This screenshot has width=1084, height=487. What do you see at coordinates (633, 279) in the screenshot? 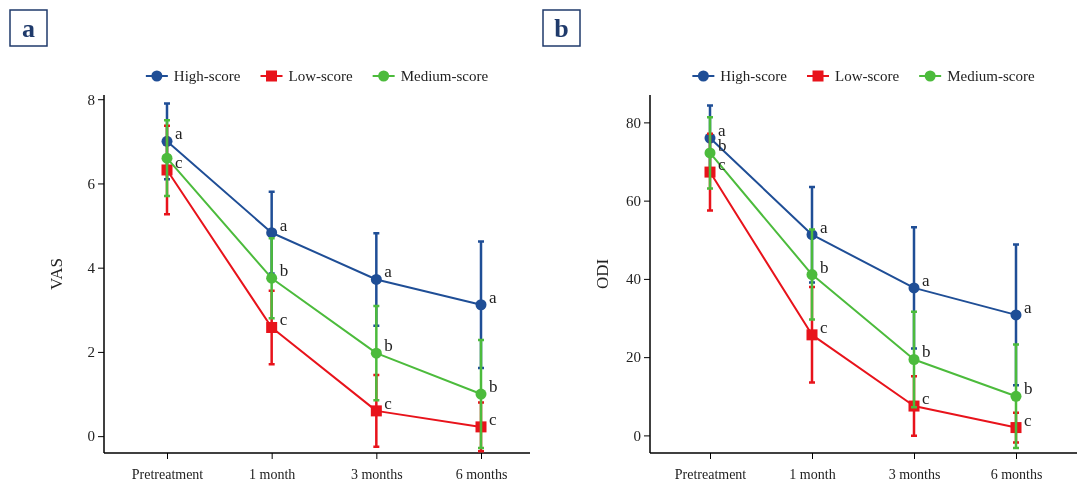
I see `y-tick-label: 40` at bounding box center [633, 279].